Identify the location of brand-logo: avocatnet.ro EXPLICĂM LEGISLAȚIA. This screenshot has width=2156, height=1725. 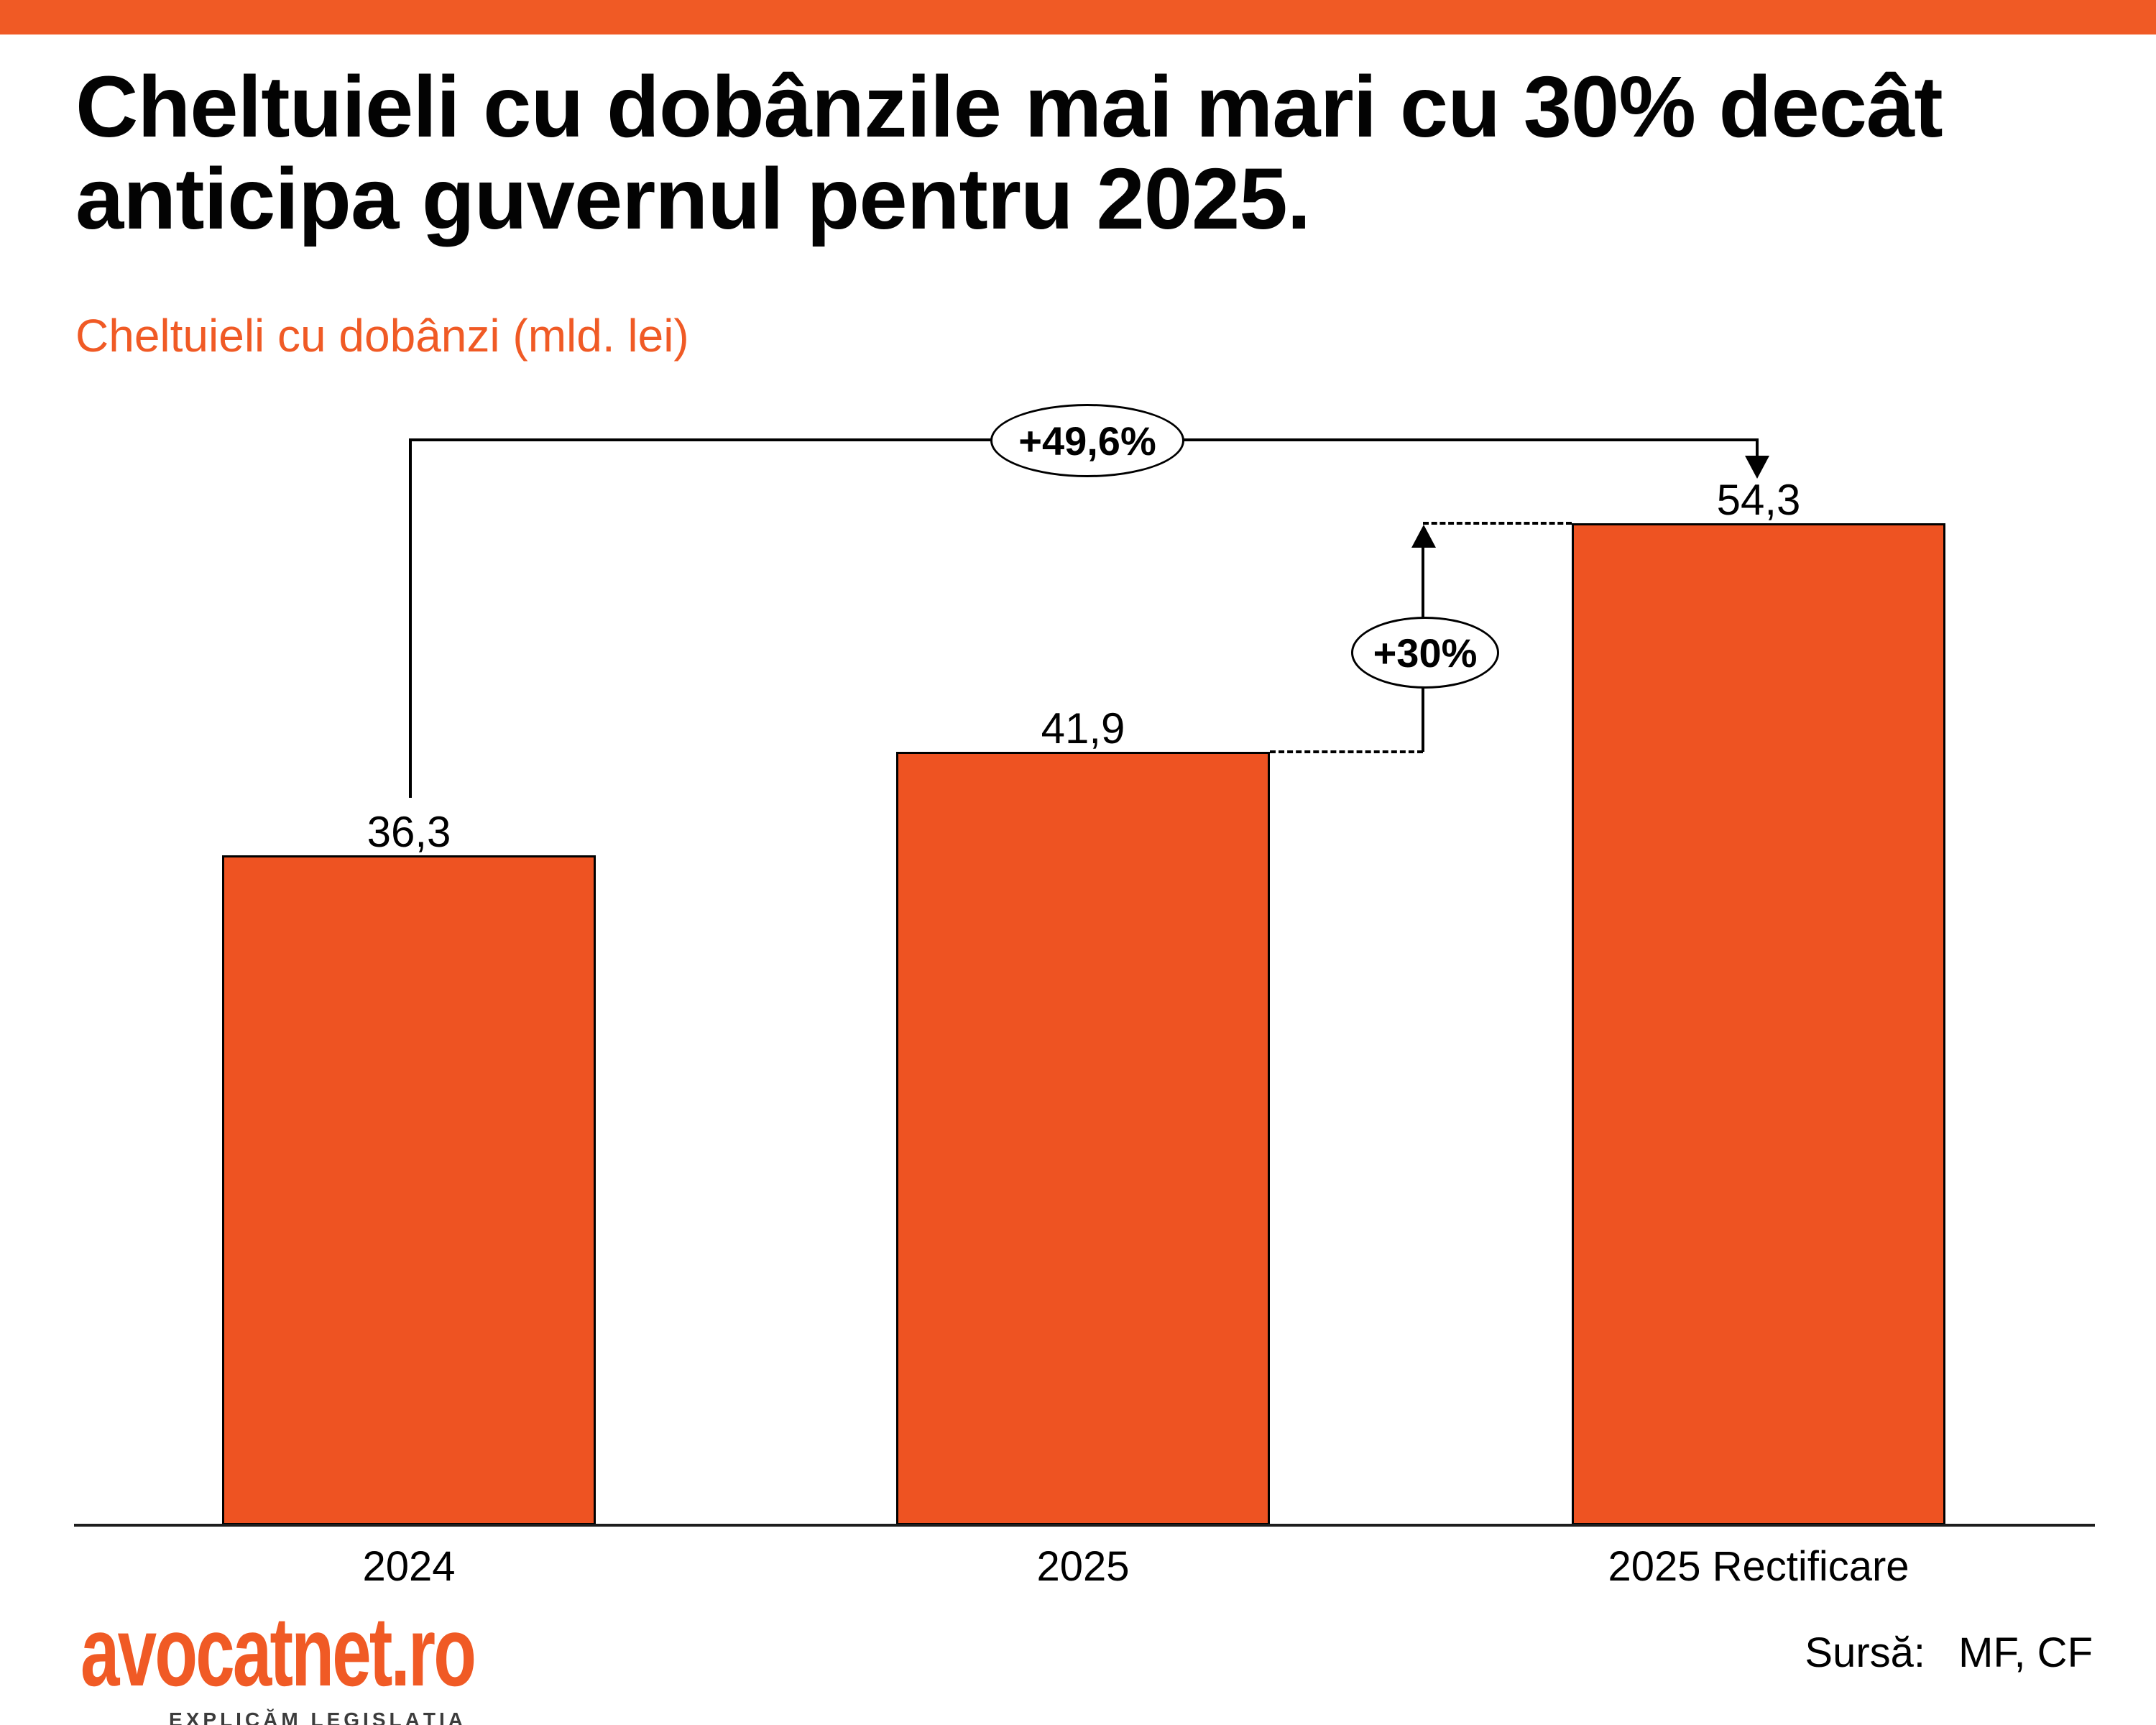
(317, 1664).